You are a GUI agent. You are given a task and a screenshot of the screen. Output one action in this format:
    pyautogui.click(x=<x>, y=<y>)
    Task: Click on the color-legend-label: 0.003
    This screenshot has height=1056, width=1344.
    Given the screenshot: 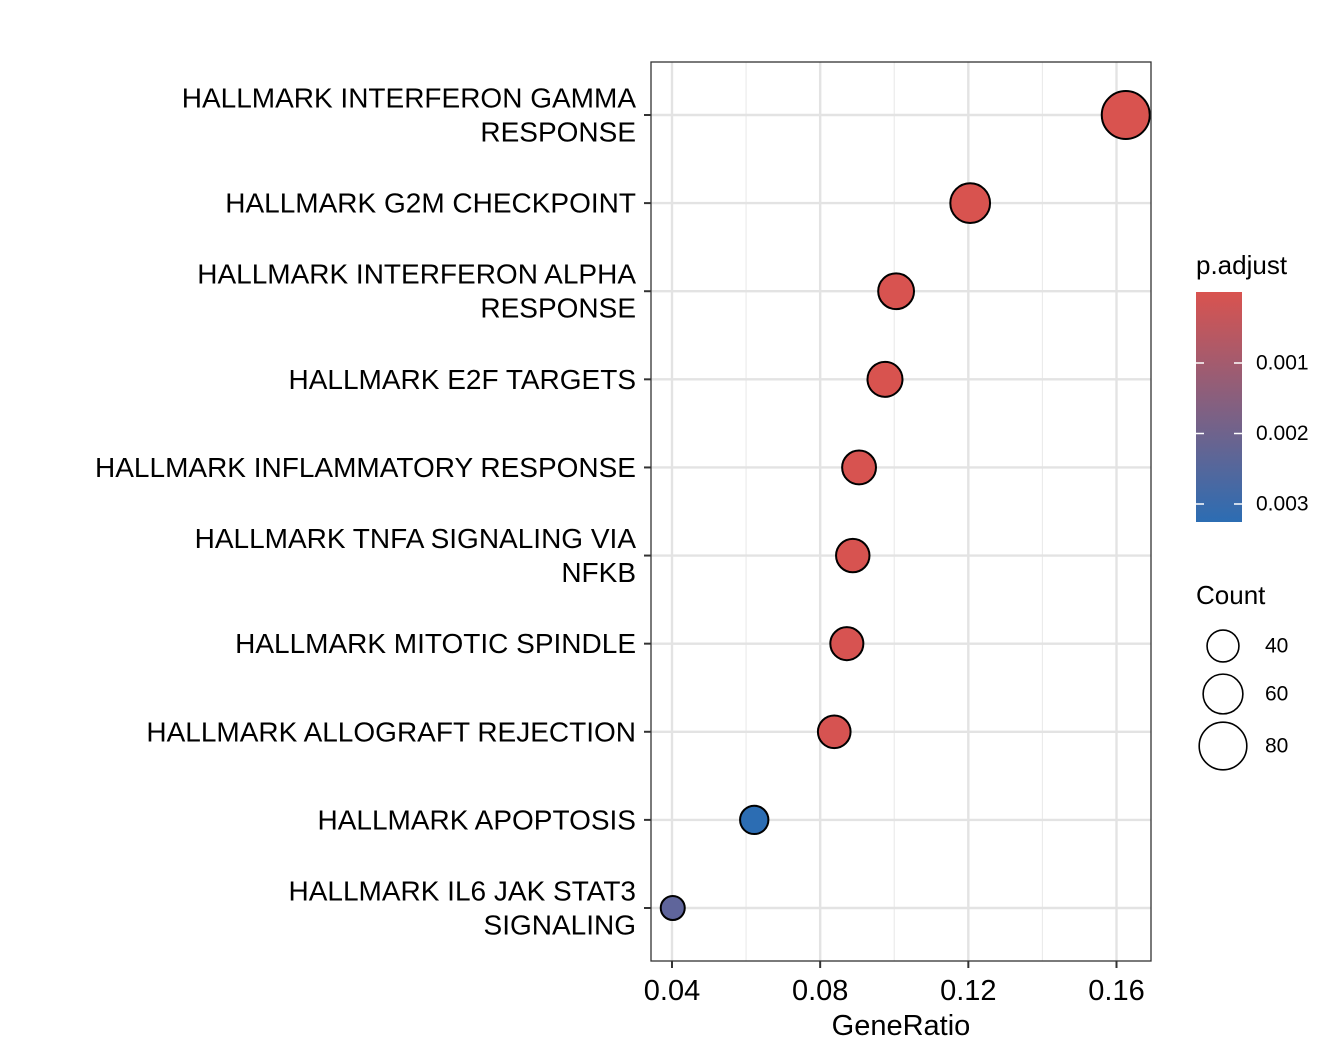 What is the action you would take?
    pyautogui.click(x=1282, y=504)
    